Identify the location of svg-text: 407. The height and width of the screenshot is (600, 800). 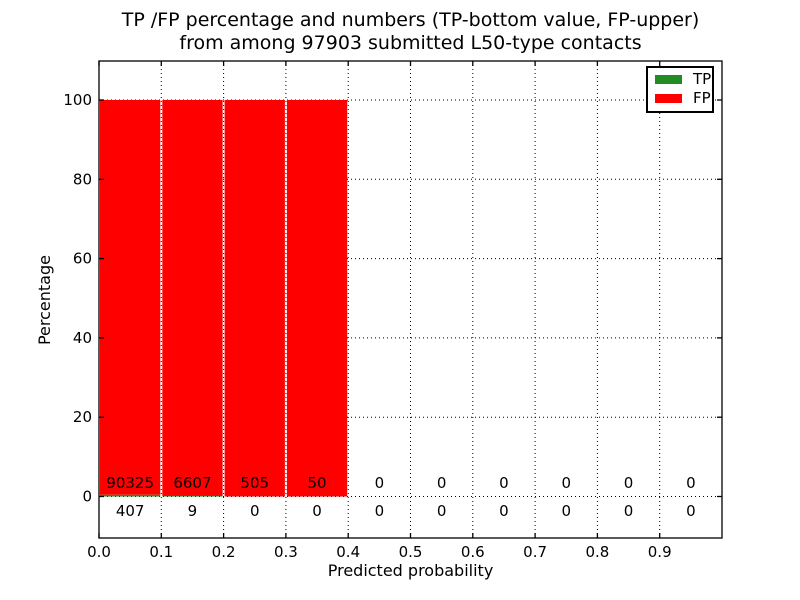
(130, 511).